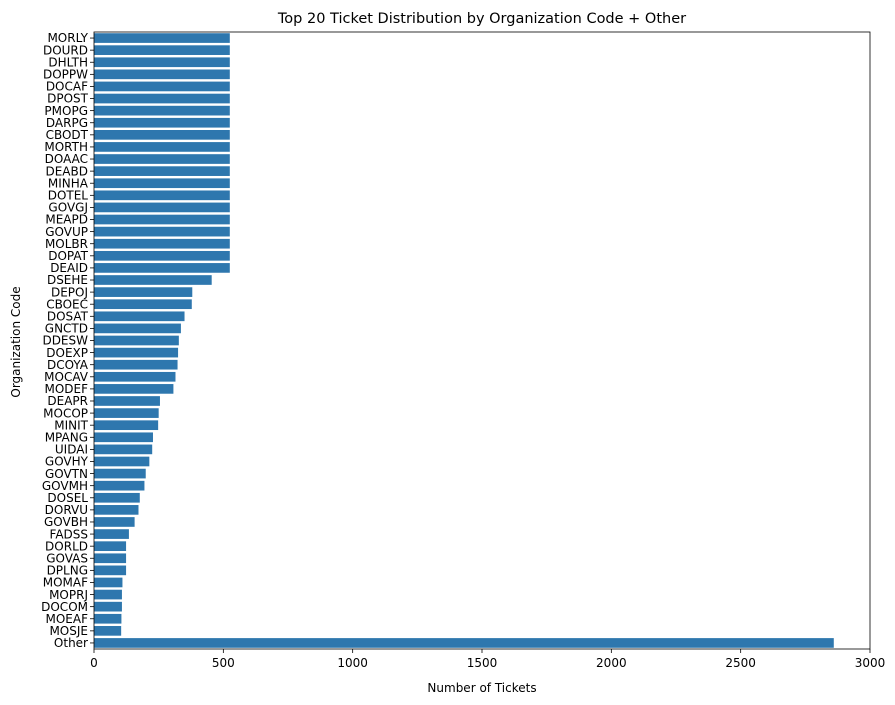 The image size is (895, 705). I want to click on bar-minit, so click(126, 425).